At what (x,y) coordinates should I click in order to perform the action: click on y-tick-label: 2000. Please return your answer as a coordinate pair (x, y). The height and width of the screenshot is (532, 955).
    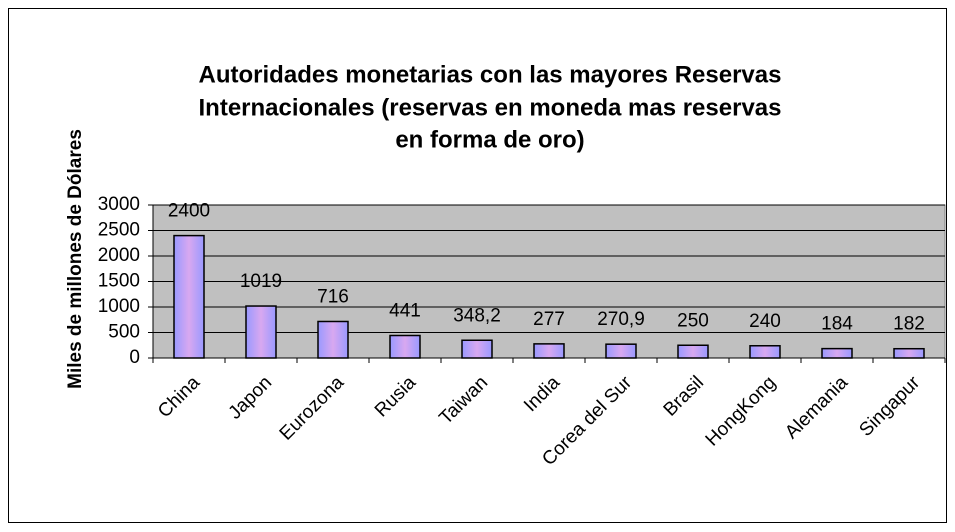
    Looking at the image, I should click on (119, 255).